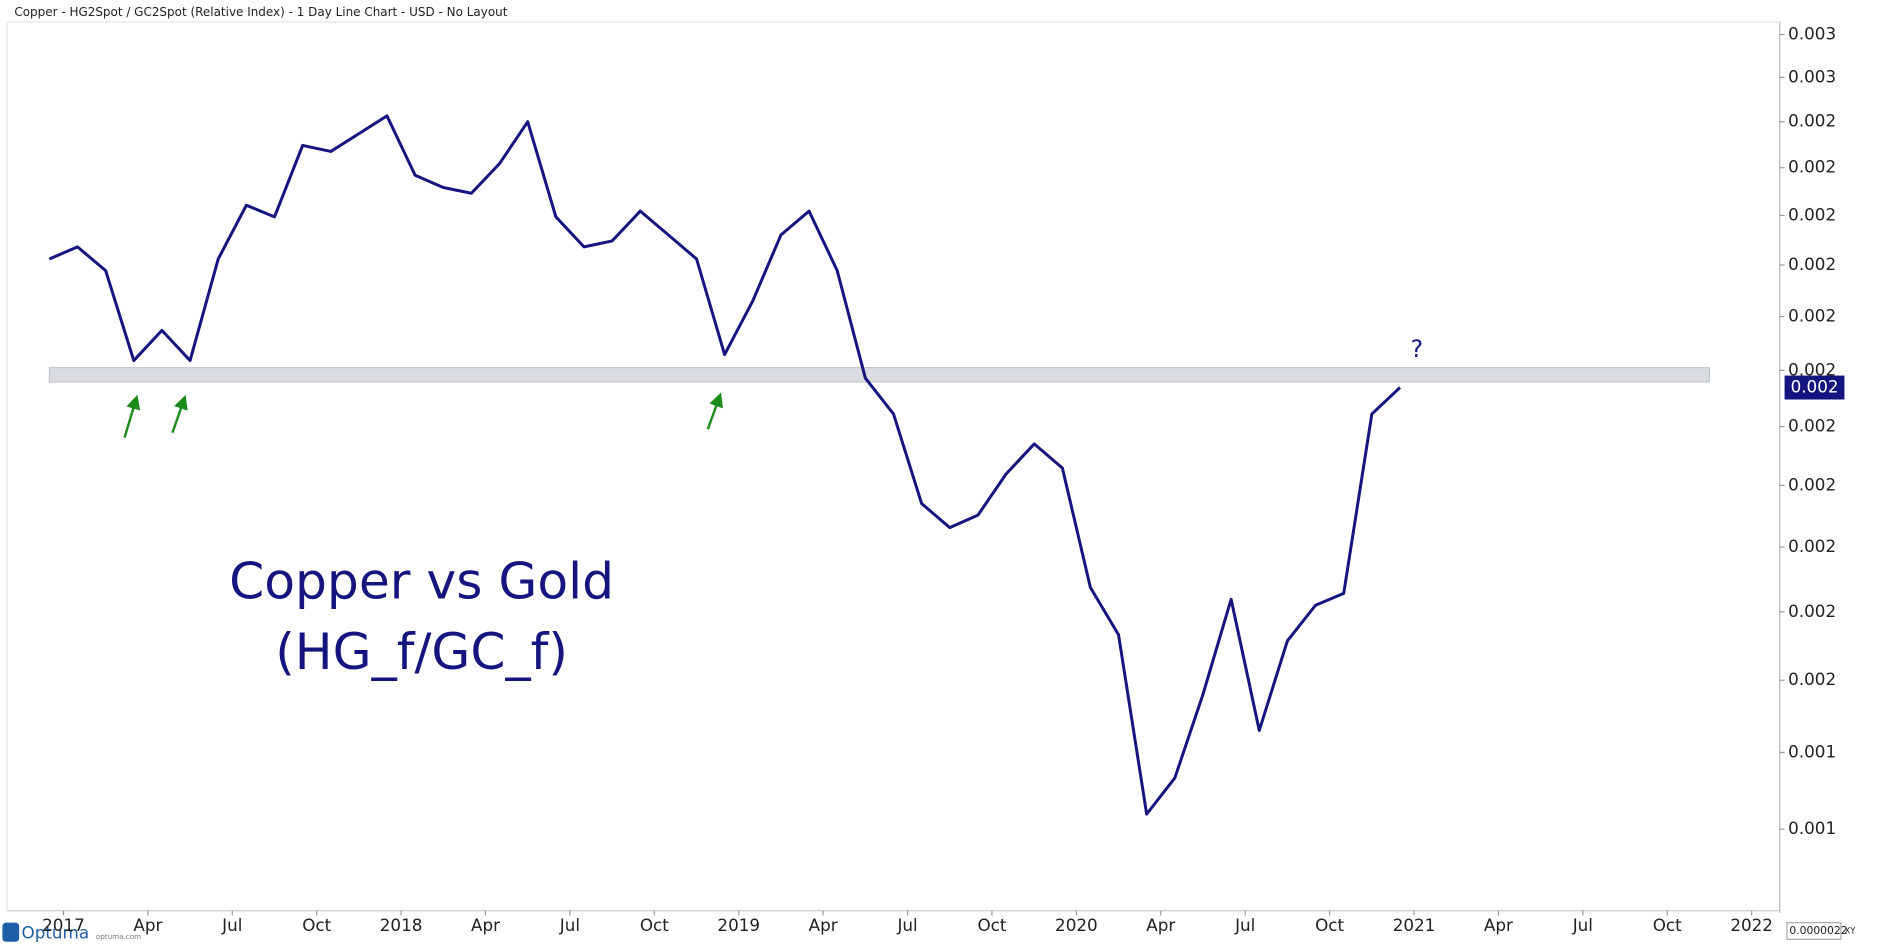  I want to click on x-tick-label: 2017, so click(63, 925).